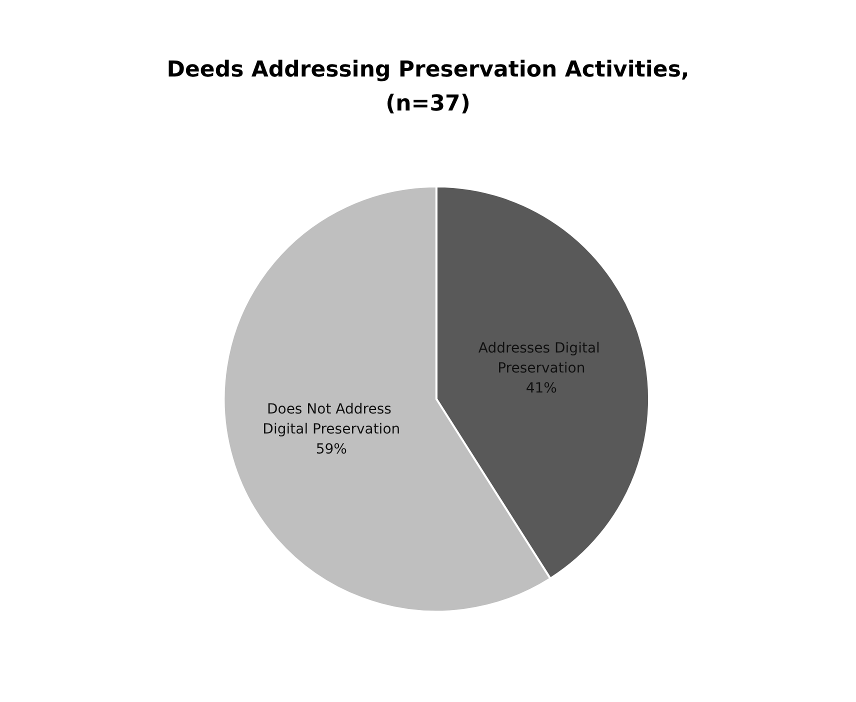 The image size is (856, 702). What do you see at coordinates (428, 87) in the screenshot?
I see `chart-title: Deeds Addressing Preservation Activities, (n=37)` at bounding box center [428, 87].